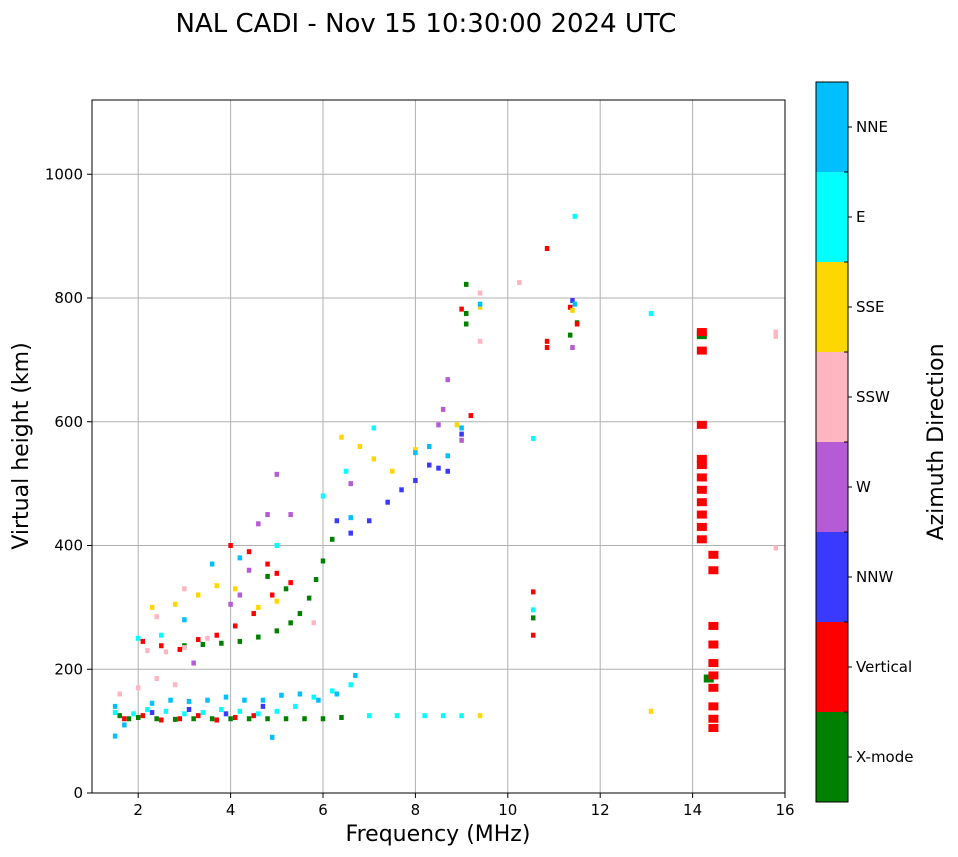 This screenshot has width=958, height=857. I want to click on x-tick-label: 6, so click(323, 810).